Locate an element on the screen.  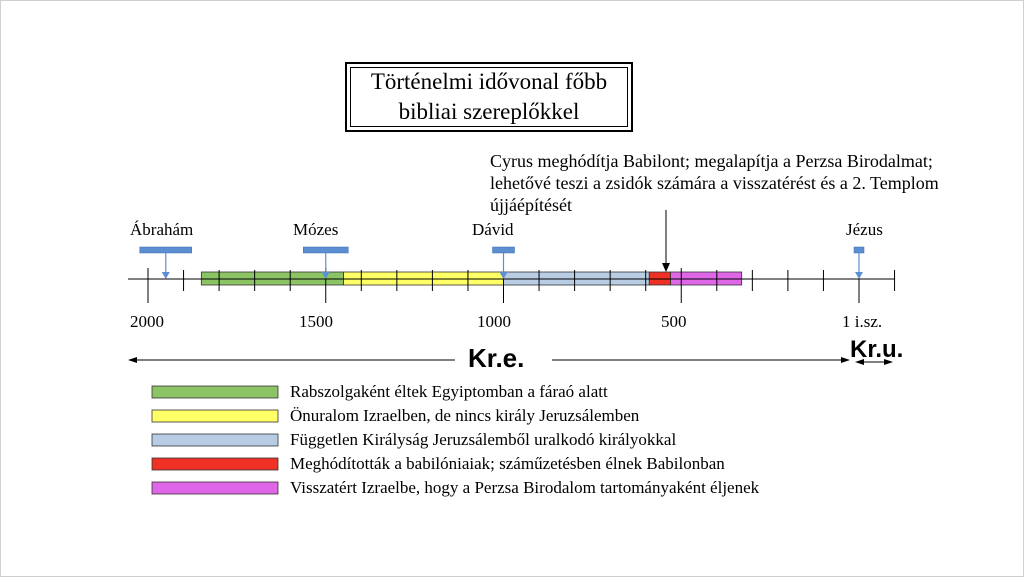
tick-label-2000: 2000 is located at coordinates (147, 321).